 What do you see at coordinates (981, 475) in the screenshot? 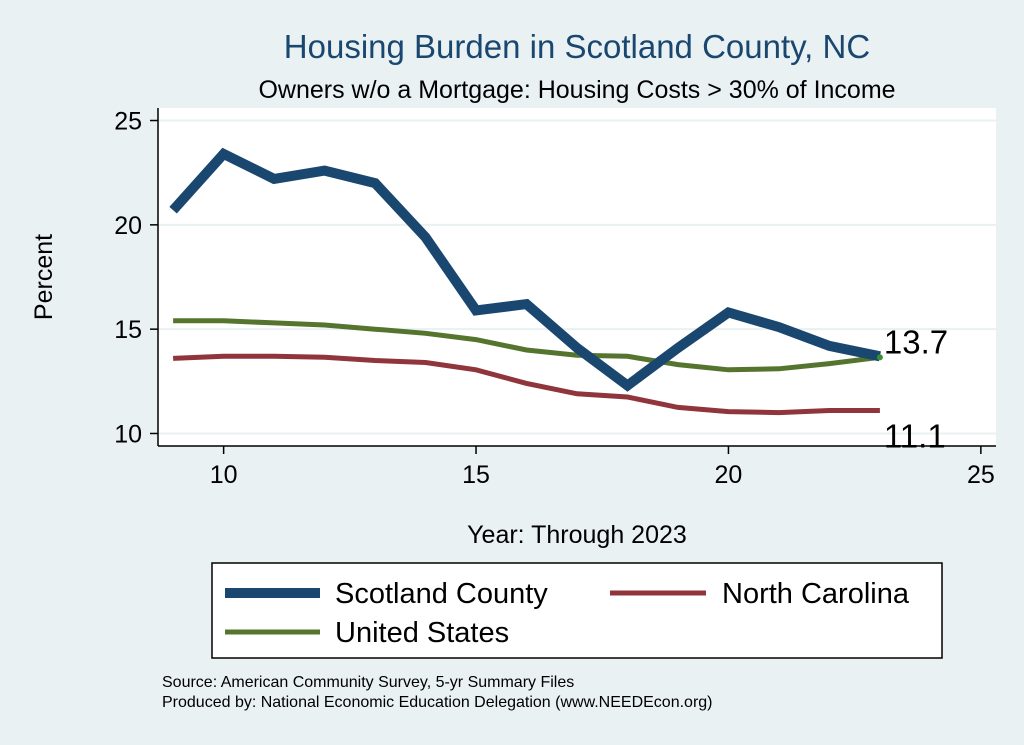
I see `x-tick-label-25: 25` at bounding box center [981, 475].